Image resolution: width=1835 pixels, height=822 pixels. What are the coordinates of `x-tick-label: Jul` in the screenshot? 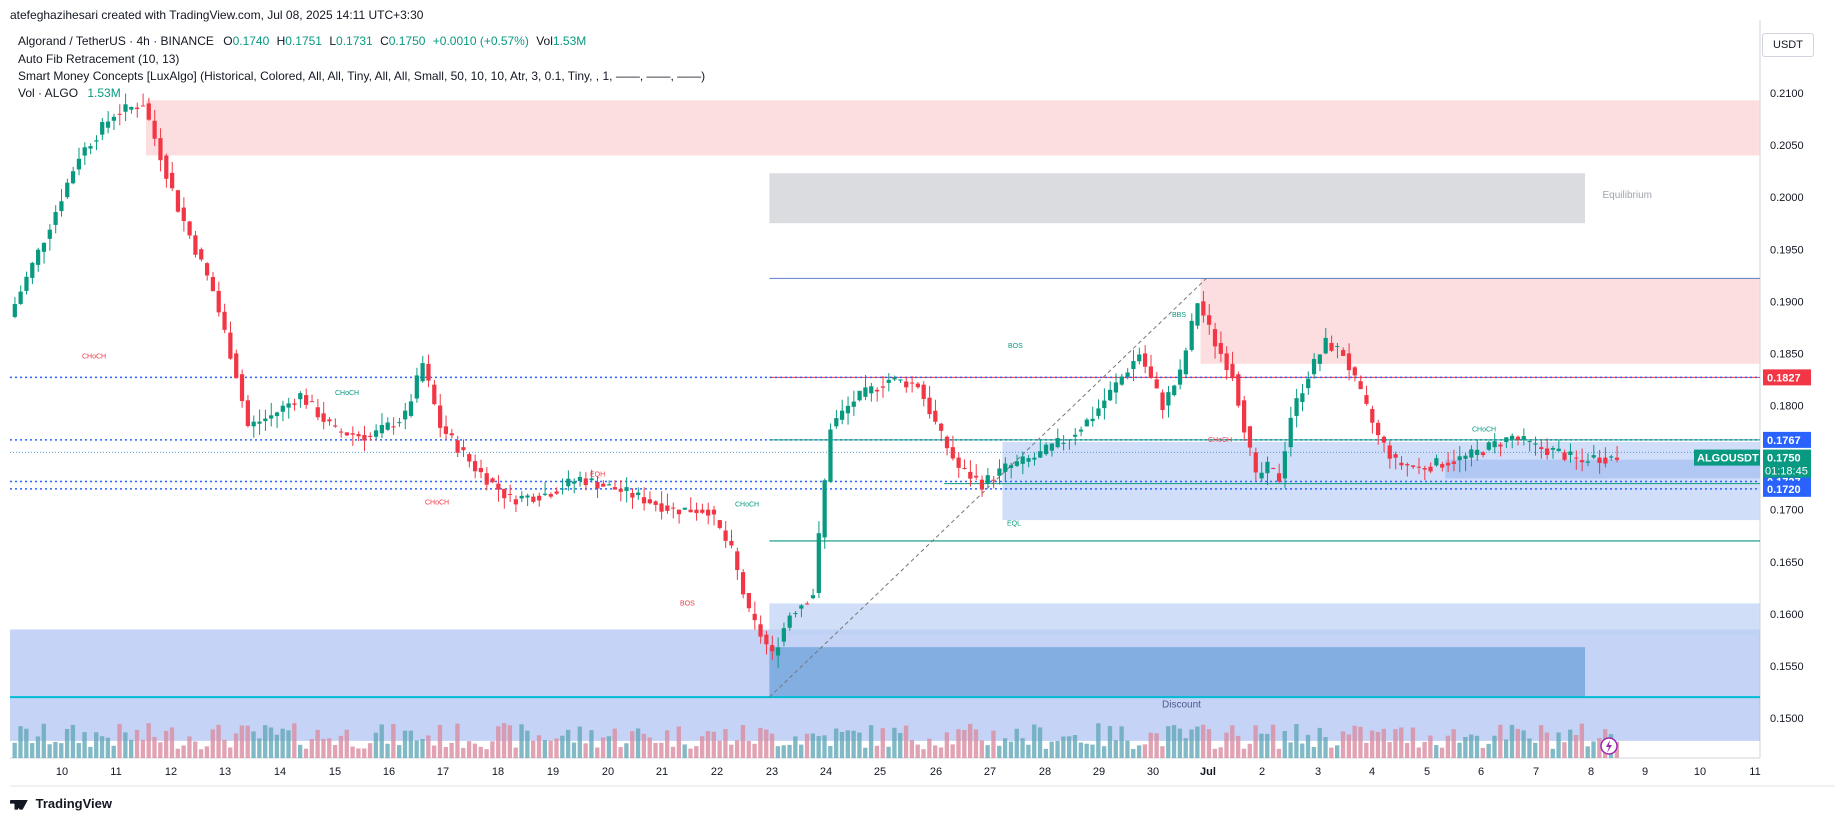 It's located at (1208, 772).